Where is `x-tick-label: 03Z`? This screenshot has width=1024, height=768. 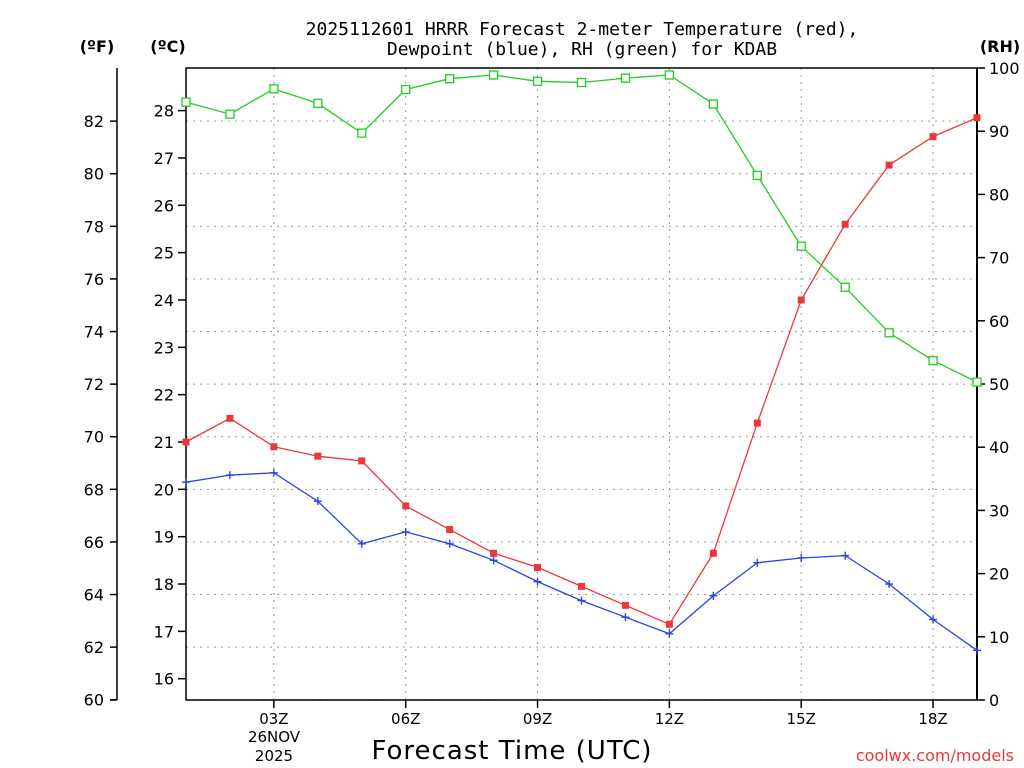
x-tick-label: 03Z is located at coordinates (273, 719).